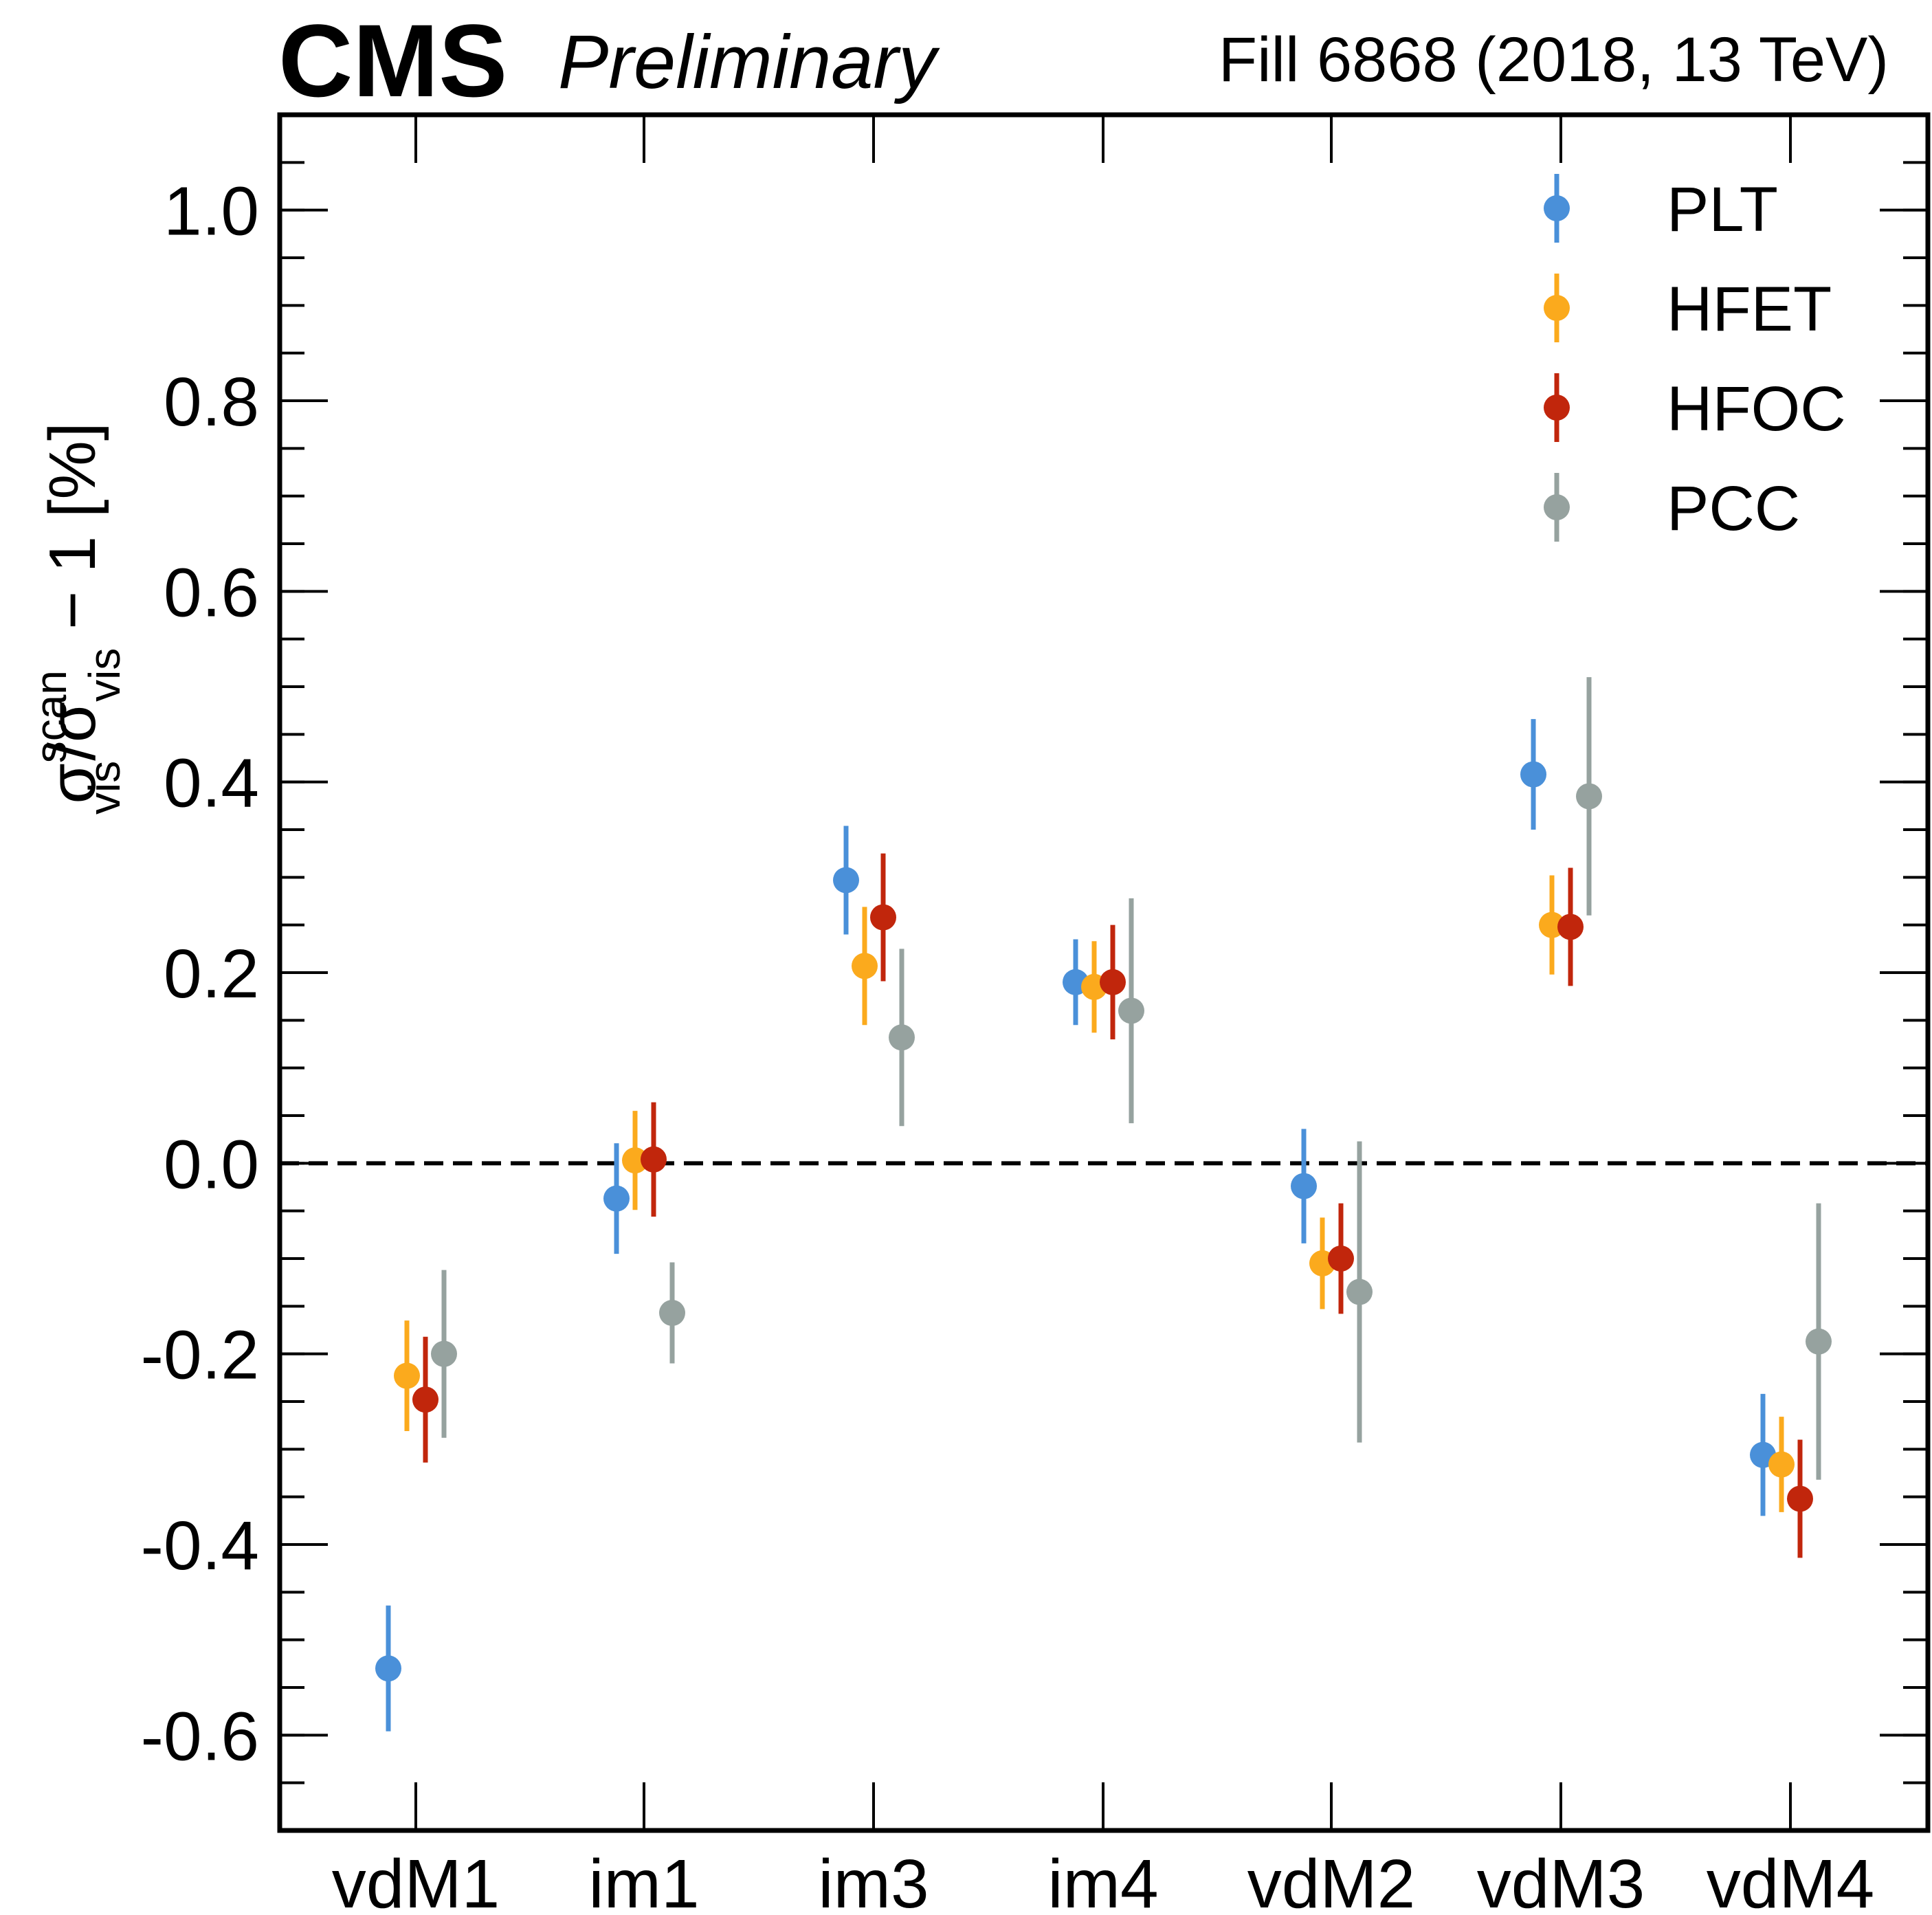 Image resolution: width=1932 pixels, height=1915 pixels. Describe the element at coordinates (392, 61) in the screenshot. I see `experiment-label: CMS` at that location.